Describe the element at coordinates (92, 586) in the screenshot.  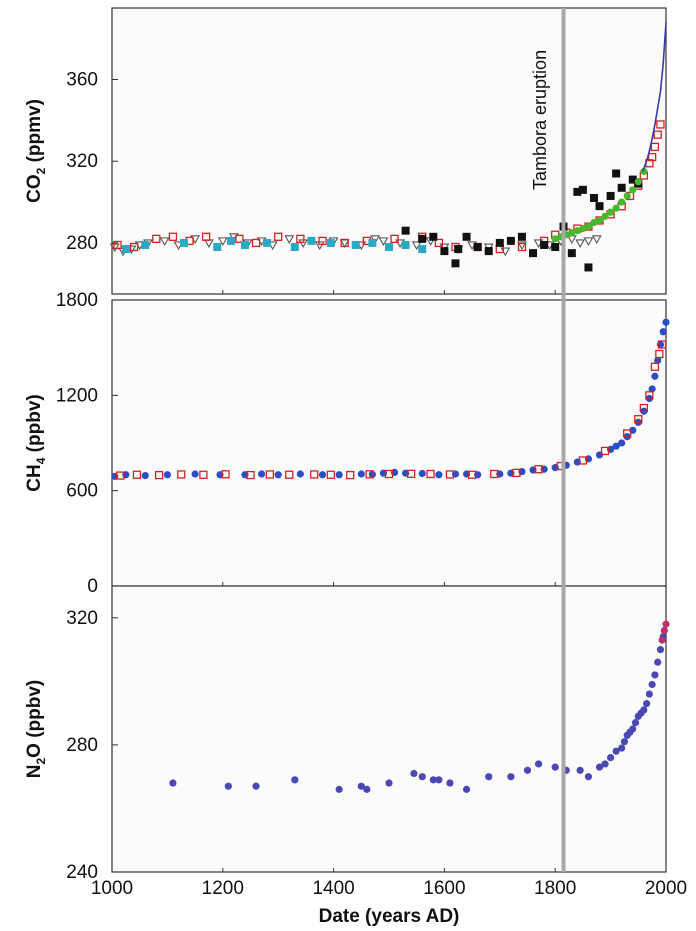
I see `ch4-ytick-label: 0` at that location.